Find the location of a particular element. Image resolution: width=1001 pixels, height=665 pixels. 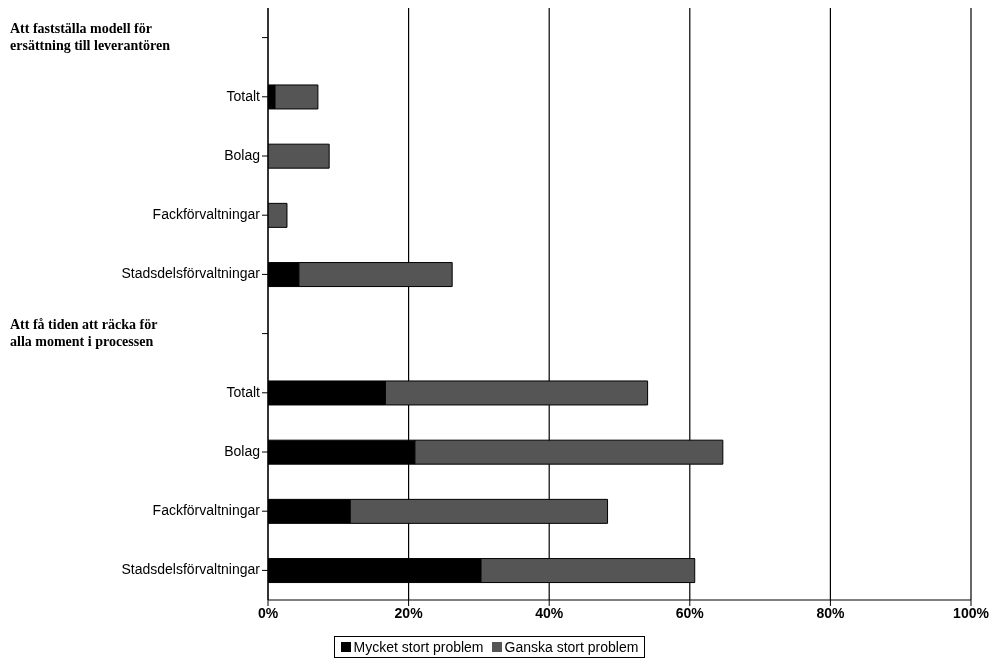

x-tick-label: 0% is located at coordinates (268, 612).